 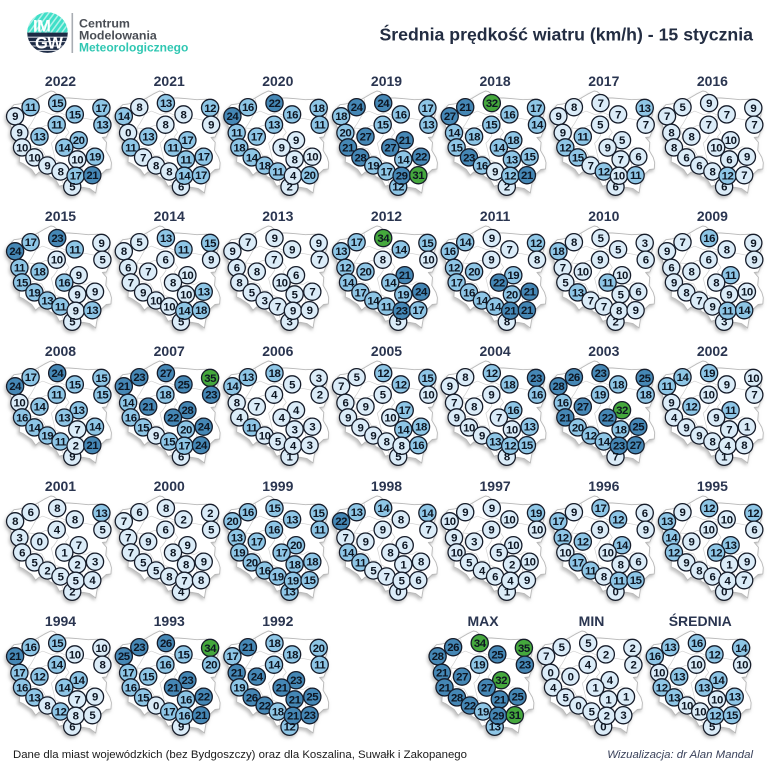 I want to click on svg-text: 24, so click(x=357, y=108).